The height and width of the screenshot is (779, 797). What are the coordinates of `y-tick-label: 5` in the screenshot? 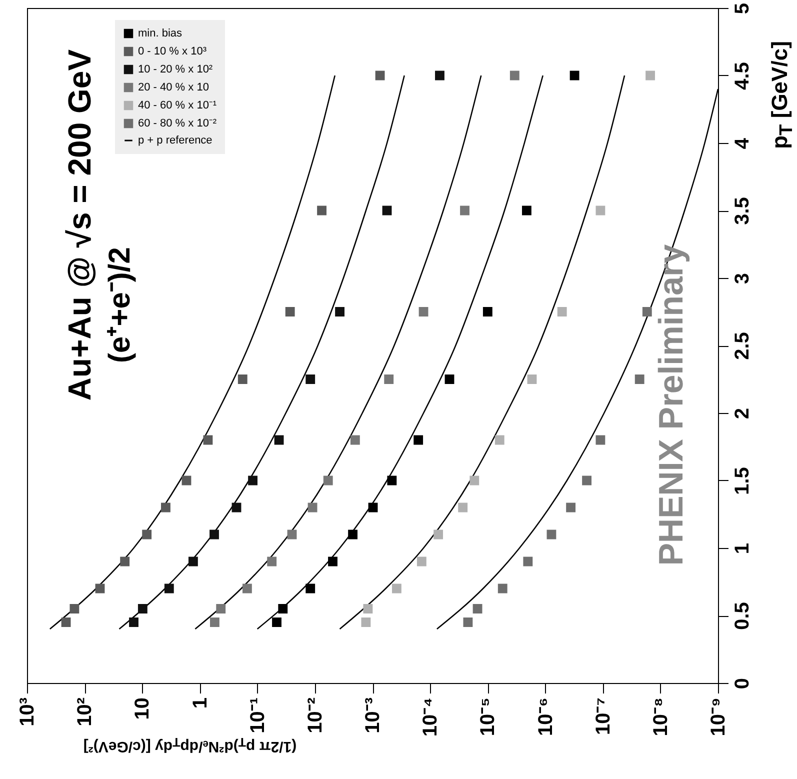 It's located at (743, 8).